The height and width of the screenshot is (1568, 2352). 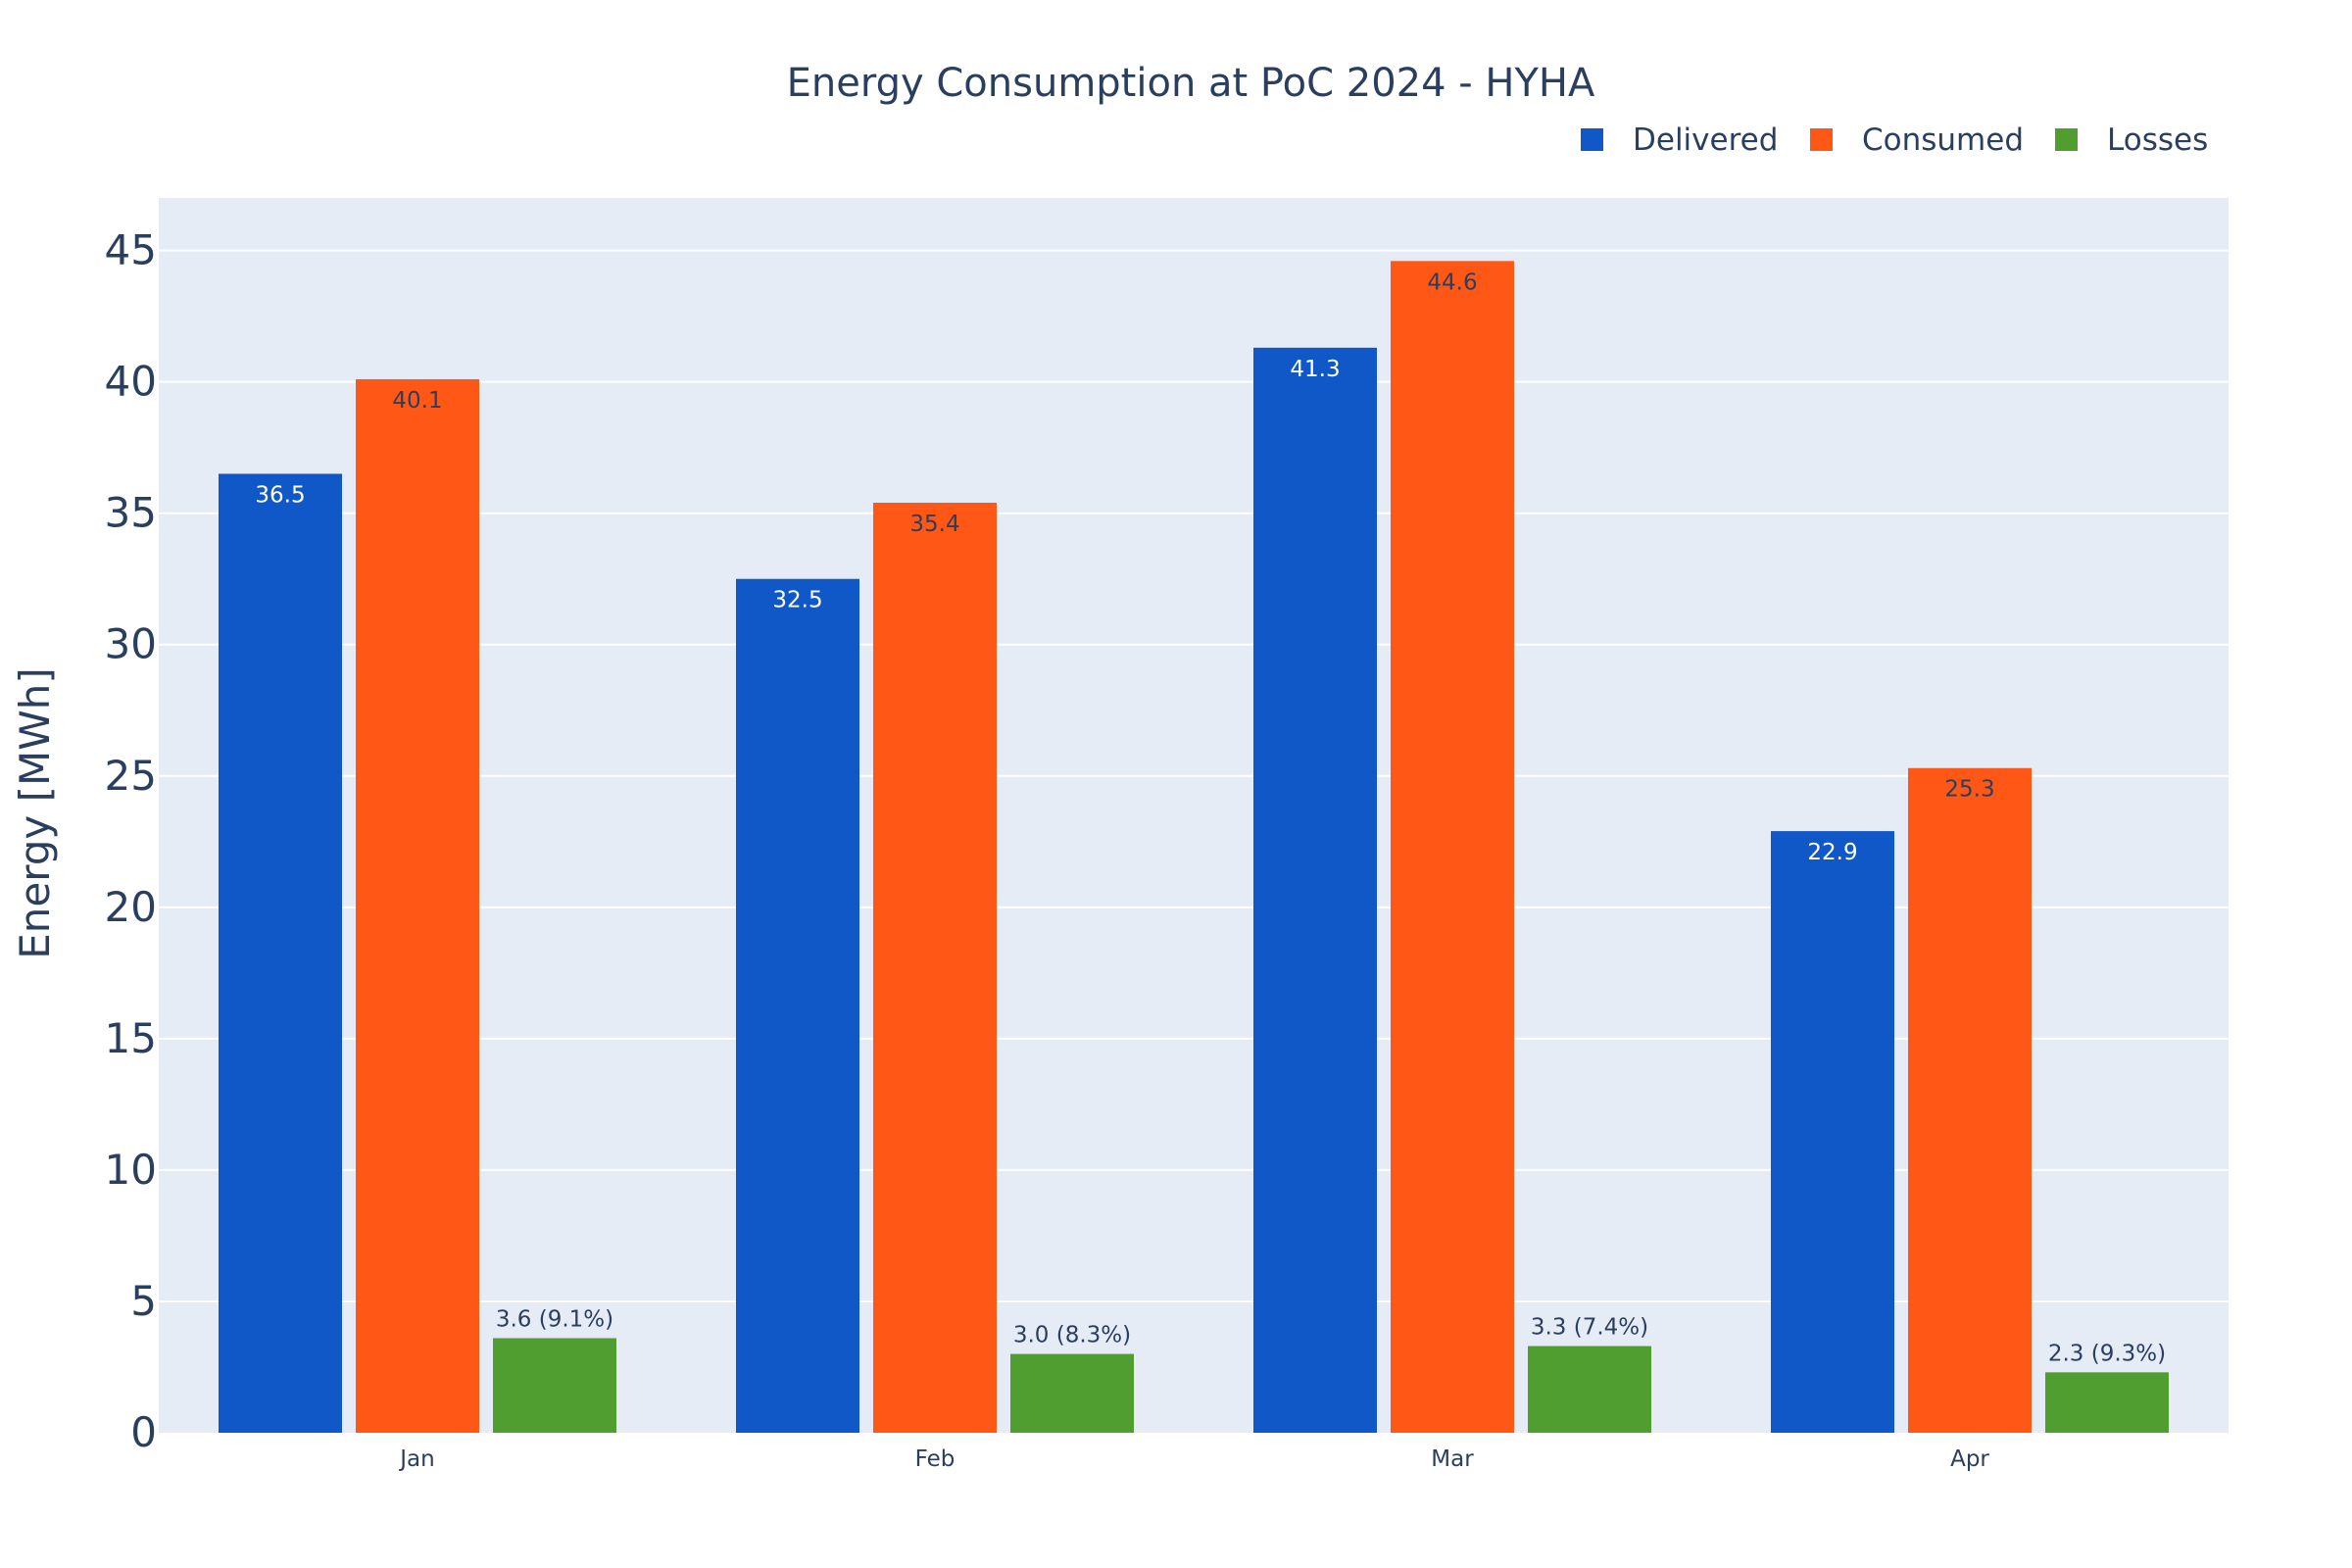 What do you see at coordinates (2157, 140) in the screenshot?
I see `legend-label-losses: Losses` at bounding box center [2157, 140].